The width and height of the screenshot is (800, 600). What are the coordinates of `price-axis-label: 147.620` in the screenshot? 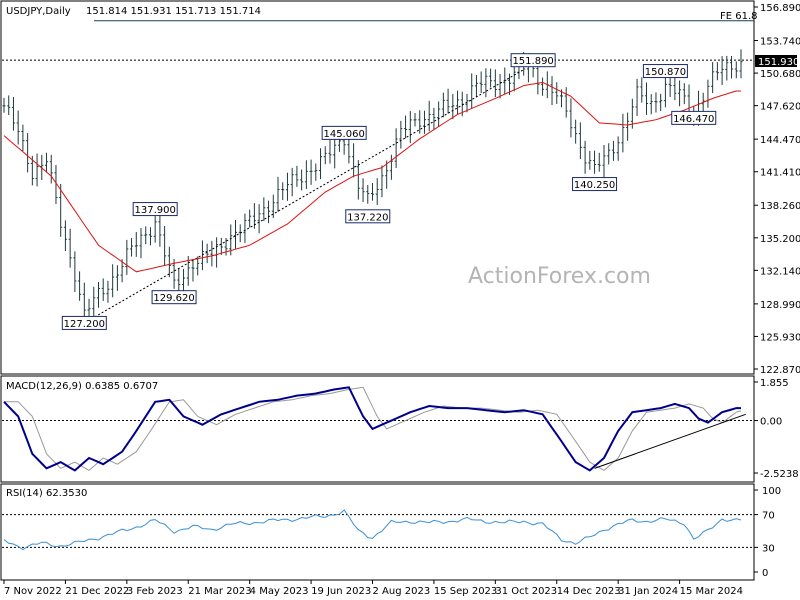 It's located at (780, 107).